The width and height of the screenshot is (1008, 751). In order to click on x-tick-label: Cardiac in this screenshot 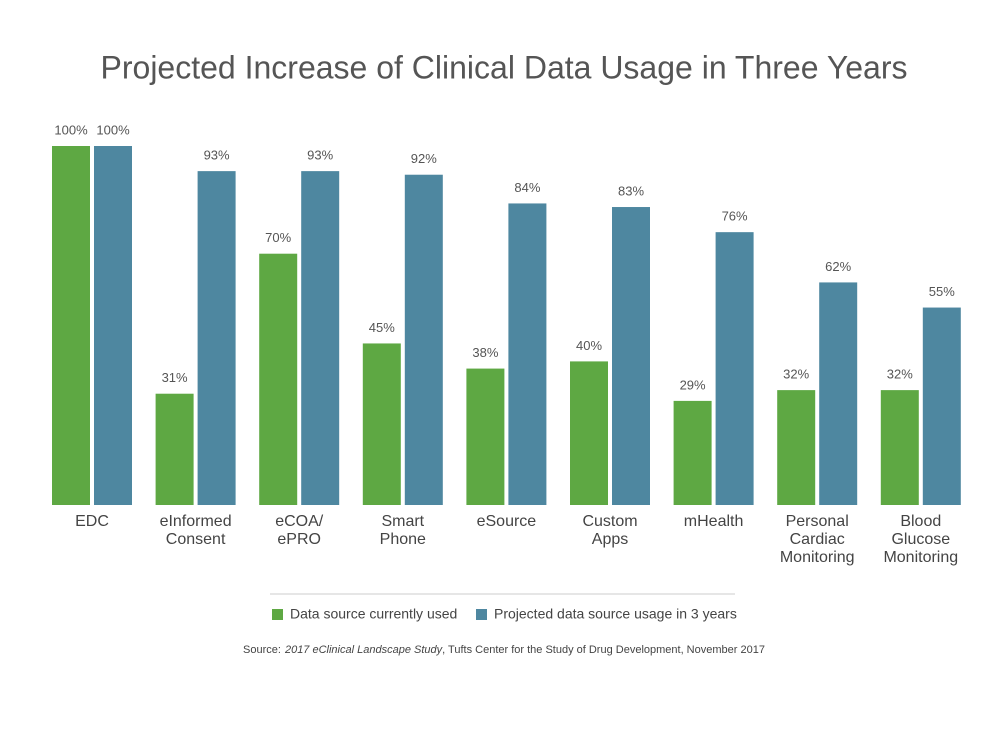, I will do `click(817, 539)`.